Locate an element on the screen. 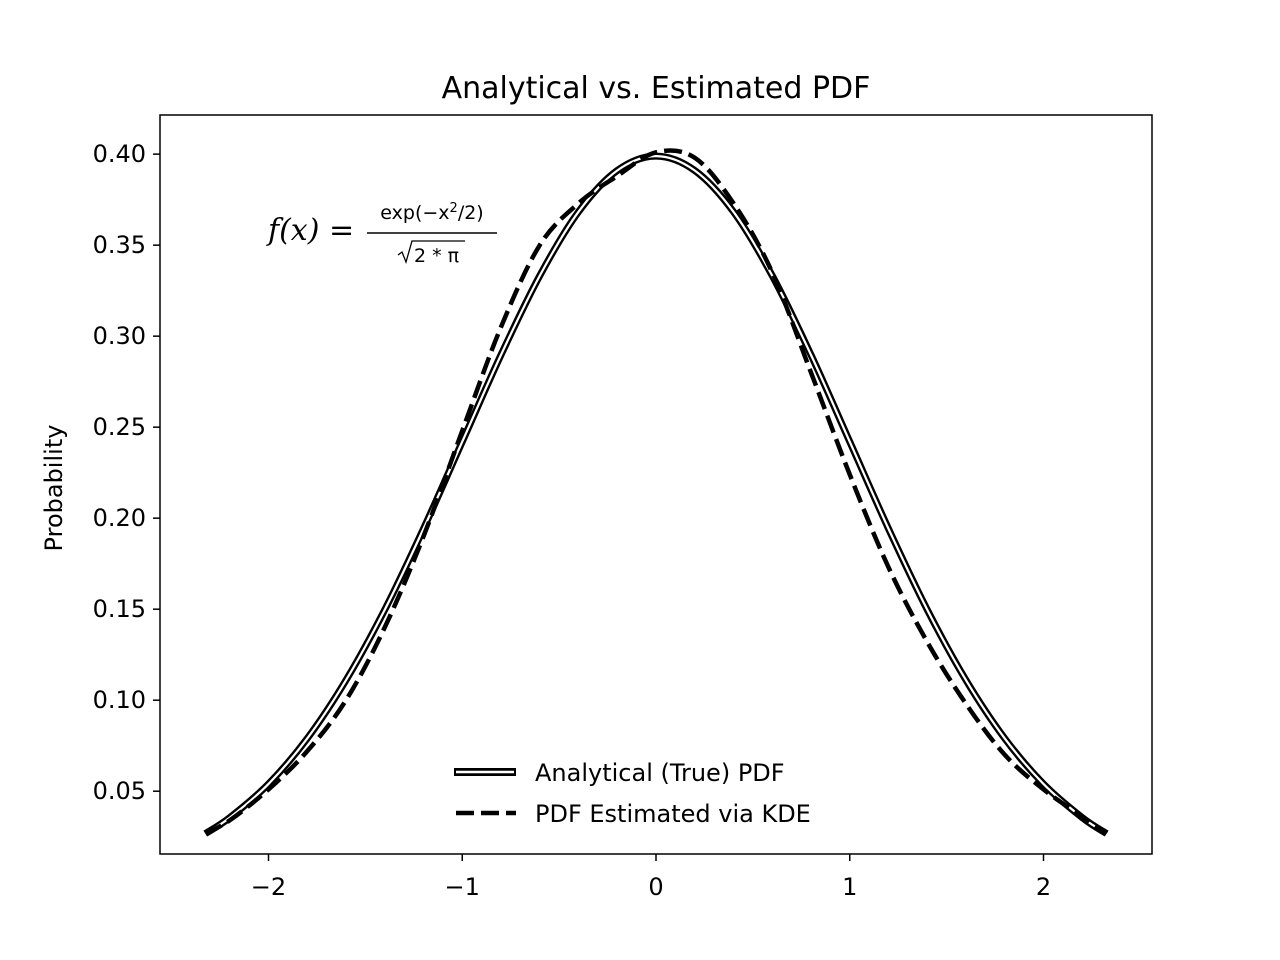 The image size is (1280, 960). y-tick-label: 0.25 is located at coordinates (119, 427).